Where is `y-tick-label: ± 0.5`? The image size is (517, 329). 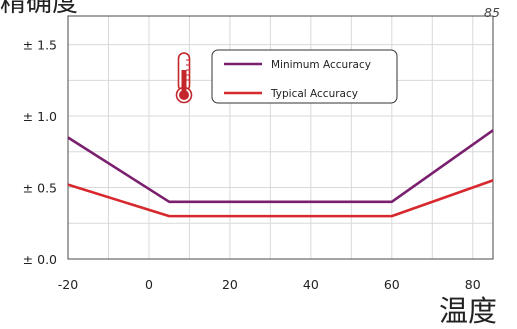 y-tick-label: ± 0.5 is located at coordinates (40, 188).